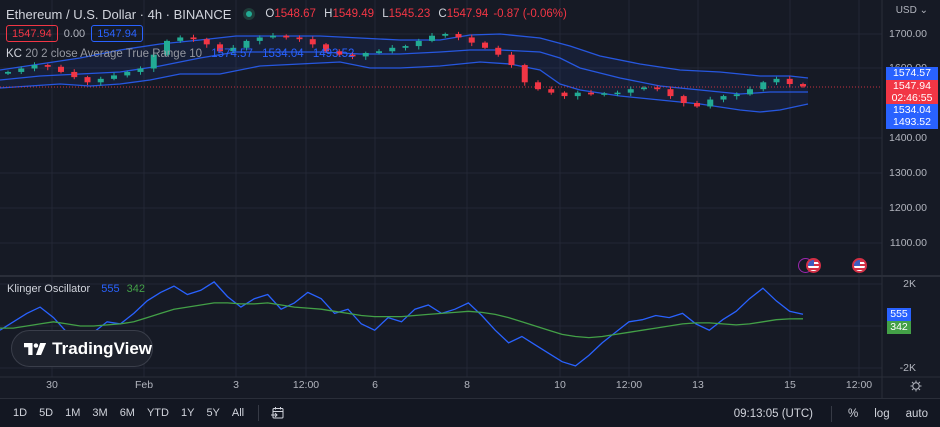  Describe the element at coordinates (409, 14) in the screenshot. I see `low-value: 1545.23` at that location.